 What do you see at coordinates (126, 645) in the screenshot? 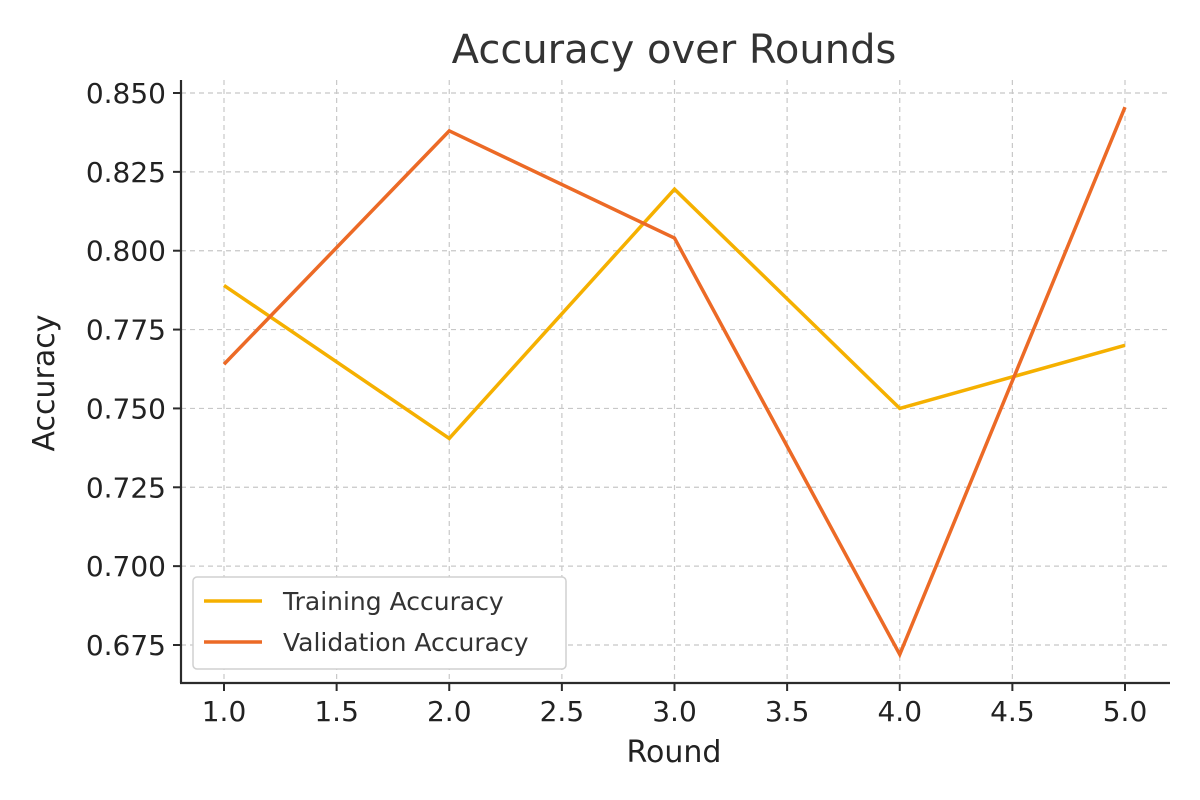
I see `y-tick-label: 0.675` at bounding box center [126, 645].